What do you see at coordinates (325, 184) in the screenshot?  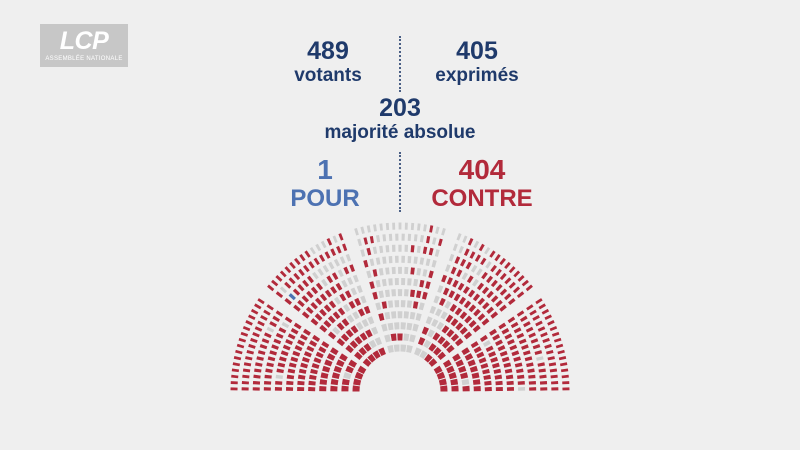 I see `pour-stat: 1 POUR` at bounding box center [325, 184].